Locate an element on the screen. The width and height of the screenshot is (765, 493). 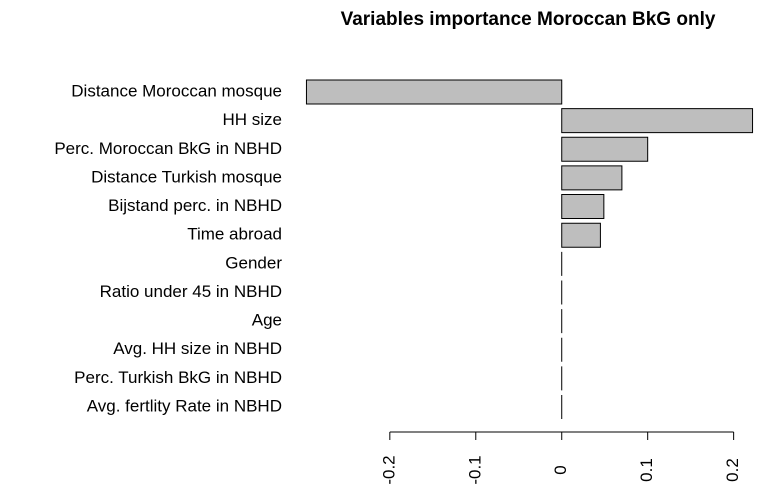
y-tick-label: Ratio under 45 in NBHD is located at coordinates (191, 291).